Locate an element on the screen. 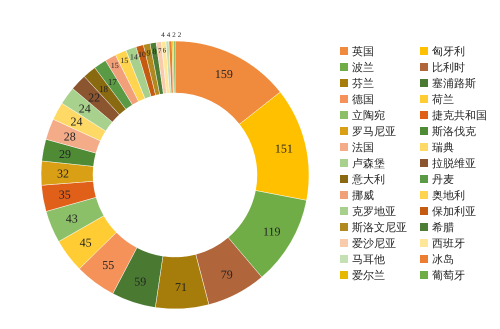 The width and height of the screenshot is (500, 329). legend-label: 西班牙 is located at coordinates (448, 243).